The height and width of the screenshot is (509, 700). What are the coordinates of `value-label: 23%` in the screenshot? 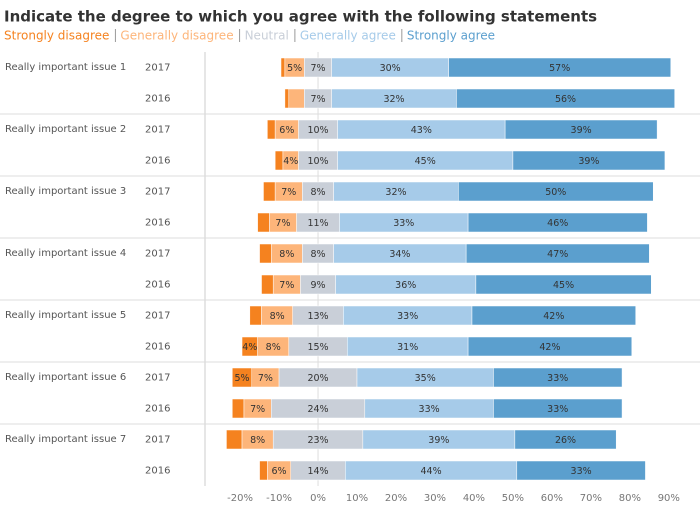 It's located at (317, 440).